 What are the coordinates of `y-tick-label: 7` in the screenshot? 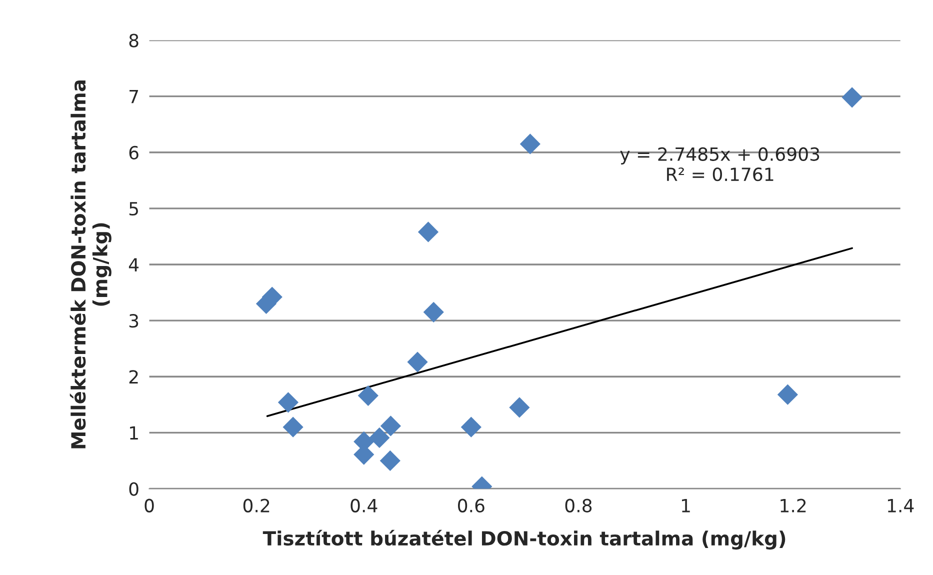 It's located at (134, 97).